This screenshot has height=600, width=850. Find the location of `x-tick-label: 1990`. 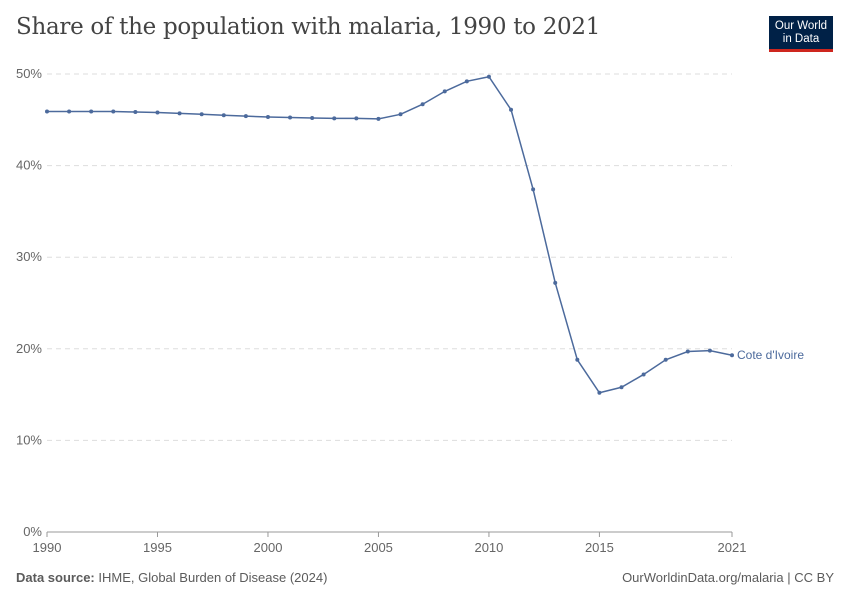

x-tick-label: 1990 is located at coordinates (47, 547).